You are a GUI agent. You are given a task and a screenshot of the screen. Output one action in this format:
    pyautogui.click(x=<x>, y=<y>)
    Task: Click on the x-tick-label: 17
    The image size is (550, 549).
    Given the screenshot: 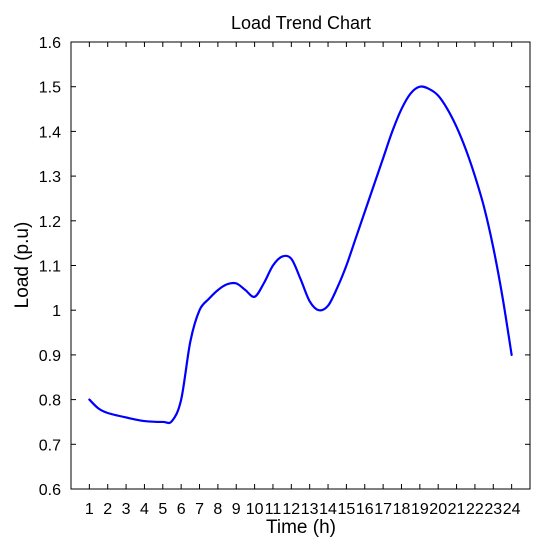 What is the action you would take?
    pyautogui.click(x=383, y=509)
    